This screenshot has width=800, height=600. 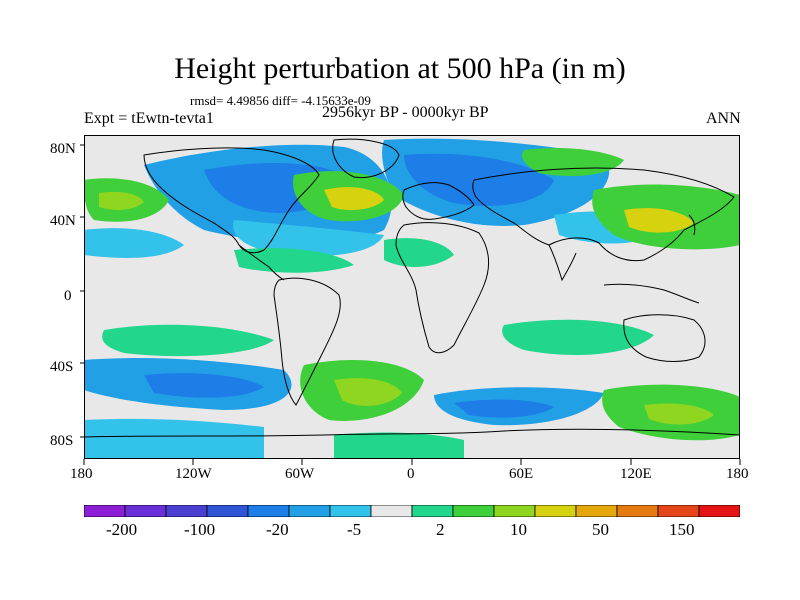 What do you see at coordinates (659, 220) in the screenshot?
I see `contour-pos-east-asia-core` at bounding box center [659, 220].